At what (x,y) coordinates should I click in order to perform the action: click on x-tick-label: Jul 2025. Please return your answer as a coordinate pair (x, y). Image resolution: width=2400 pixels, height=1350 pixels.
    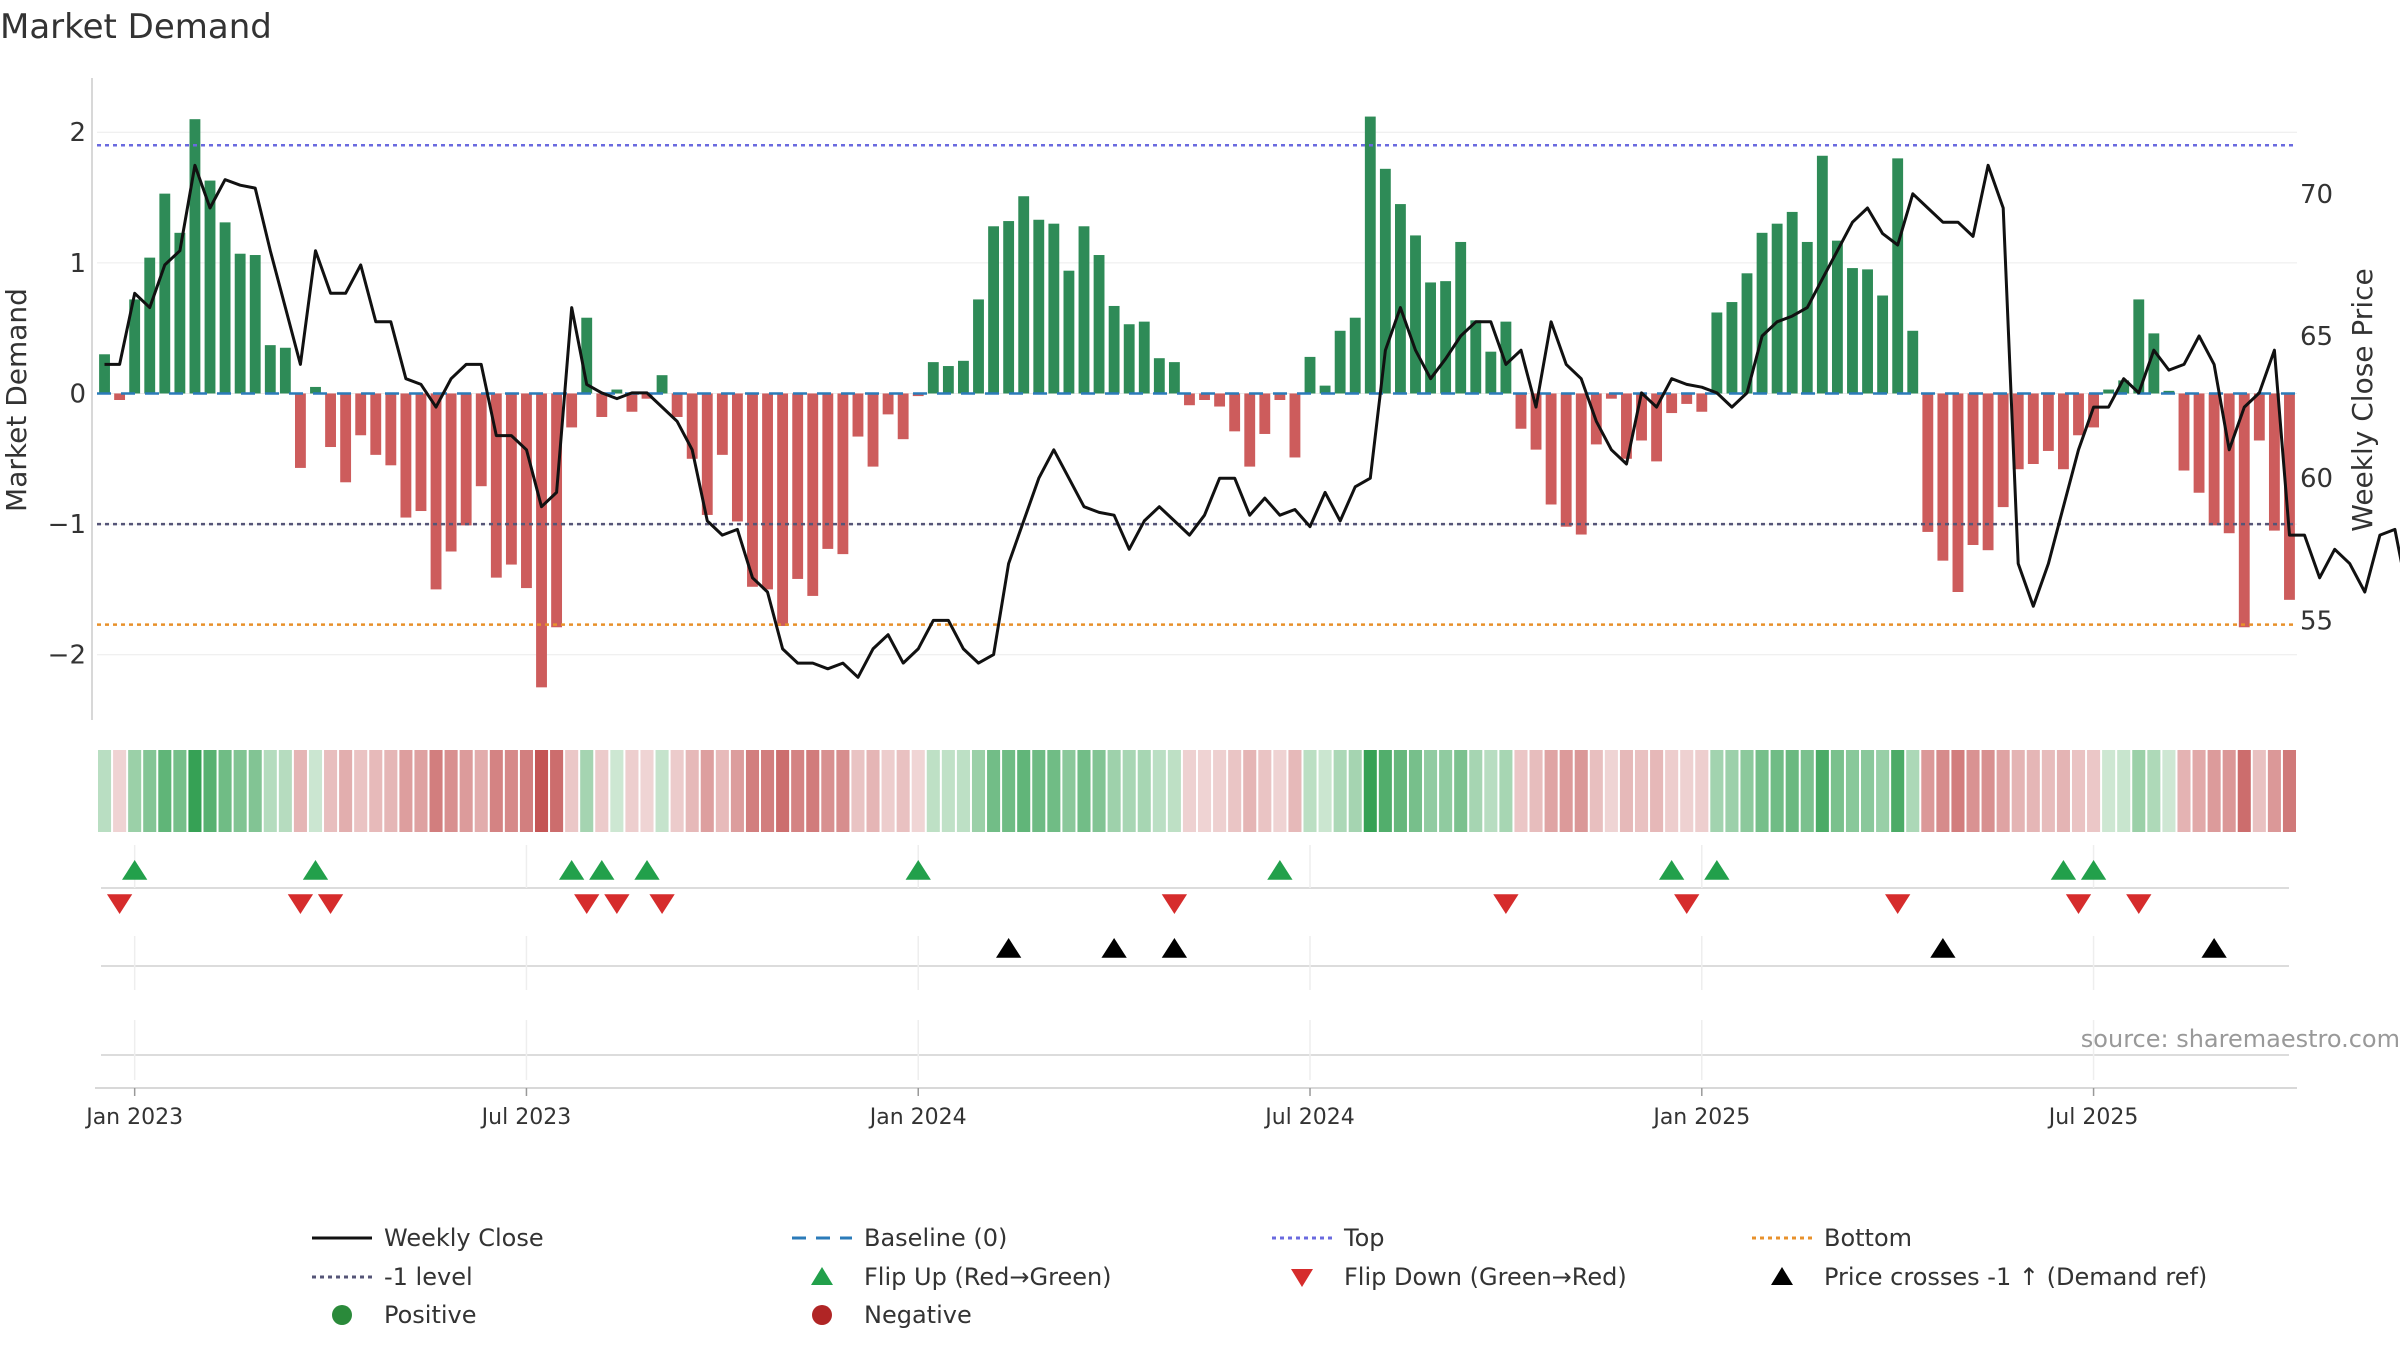
    Looking at the image, I should click on (2093, 1117).